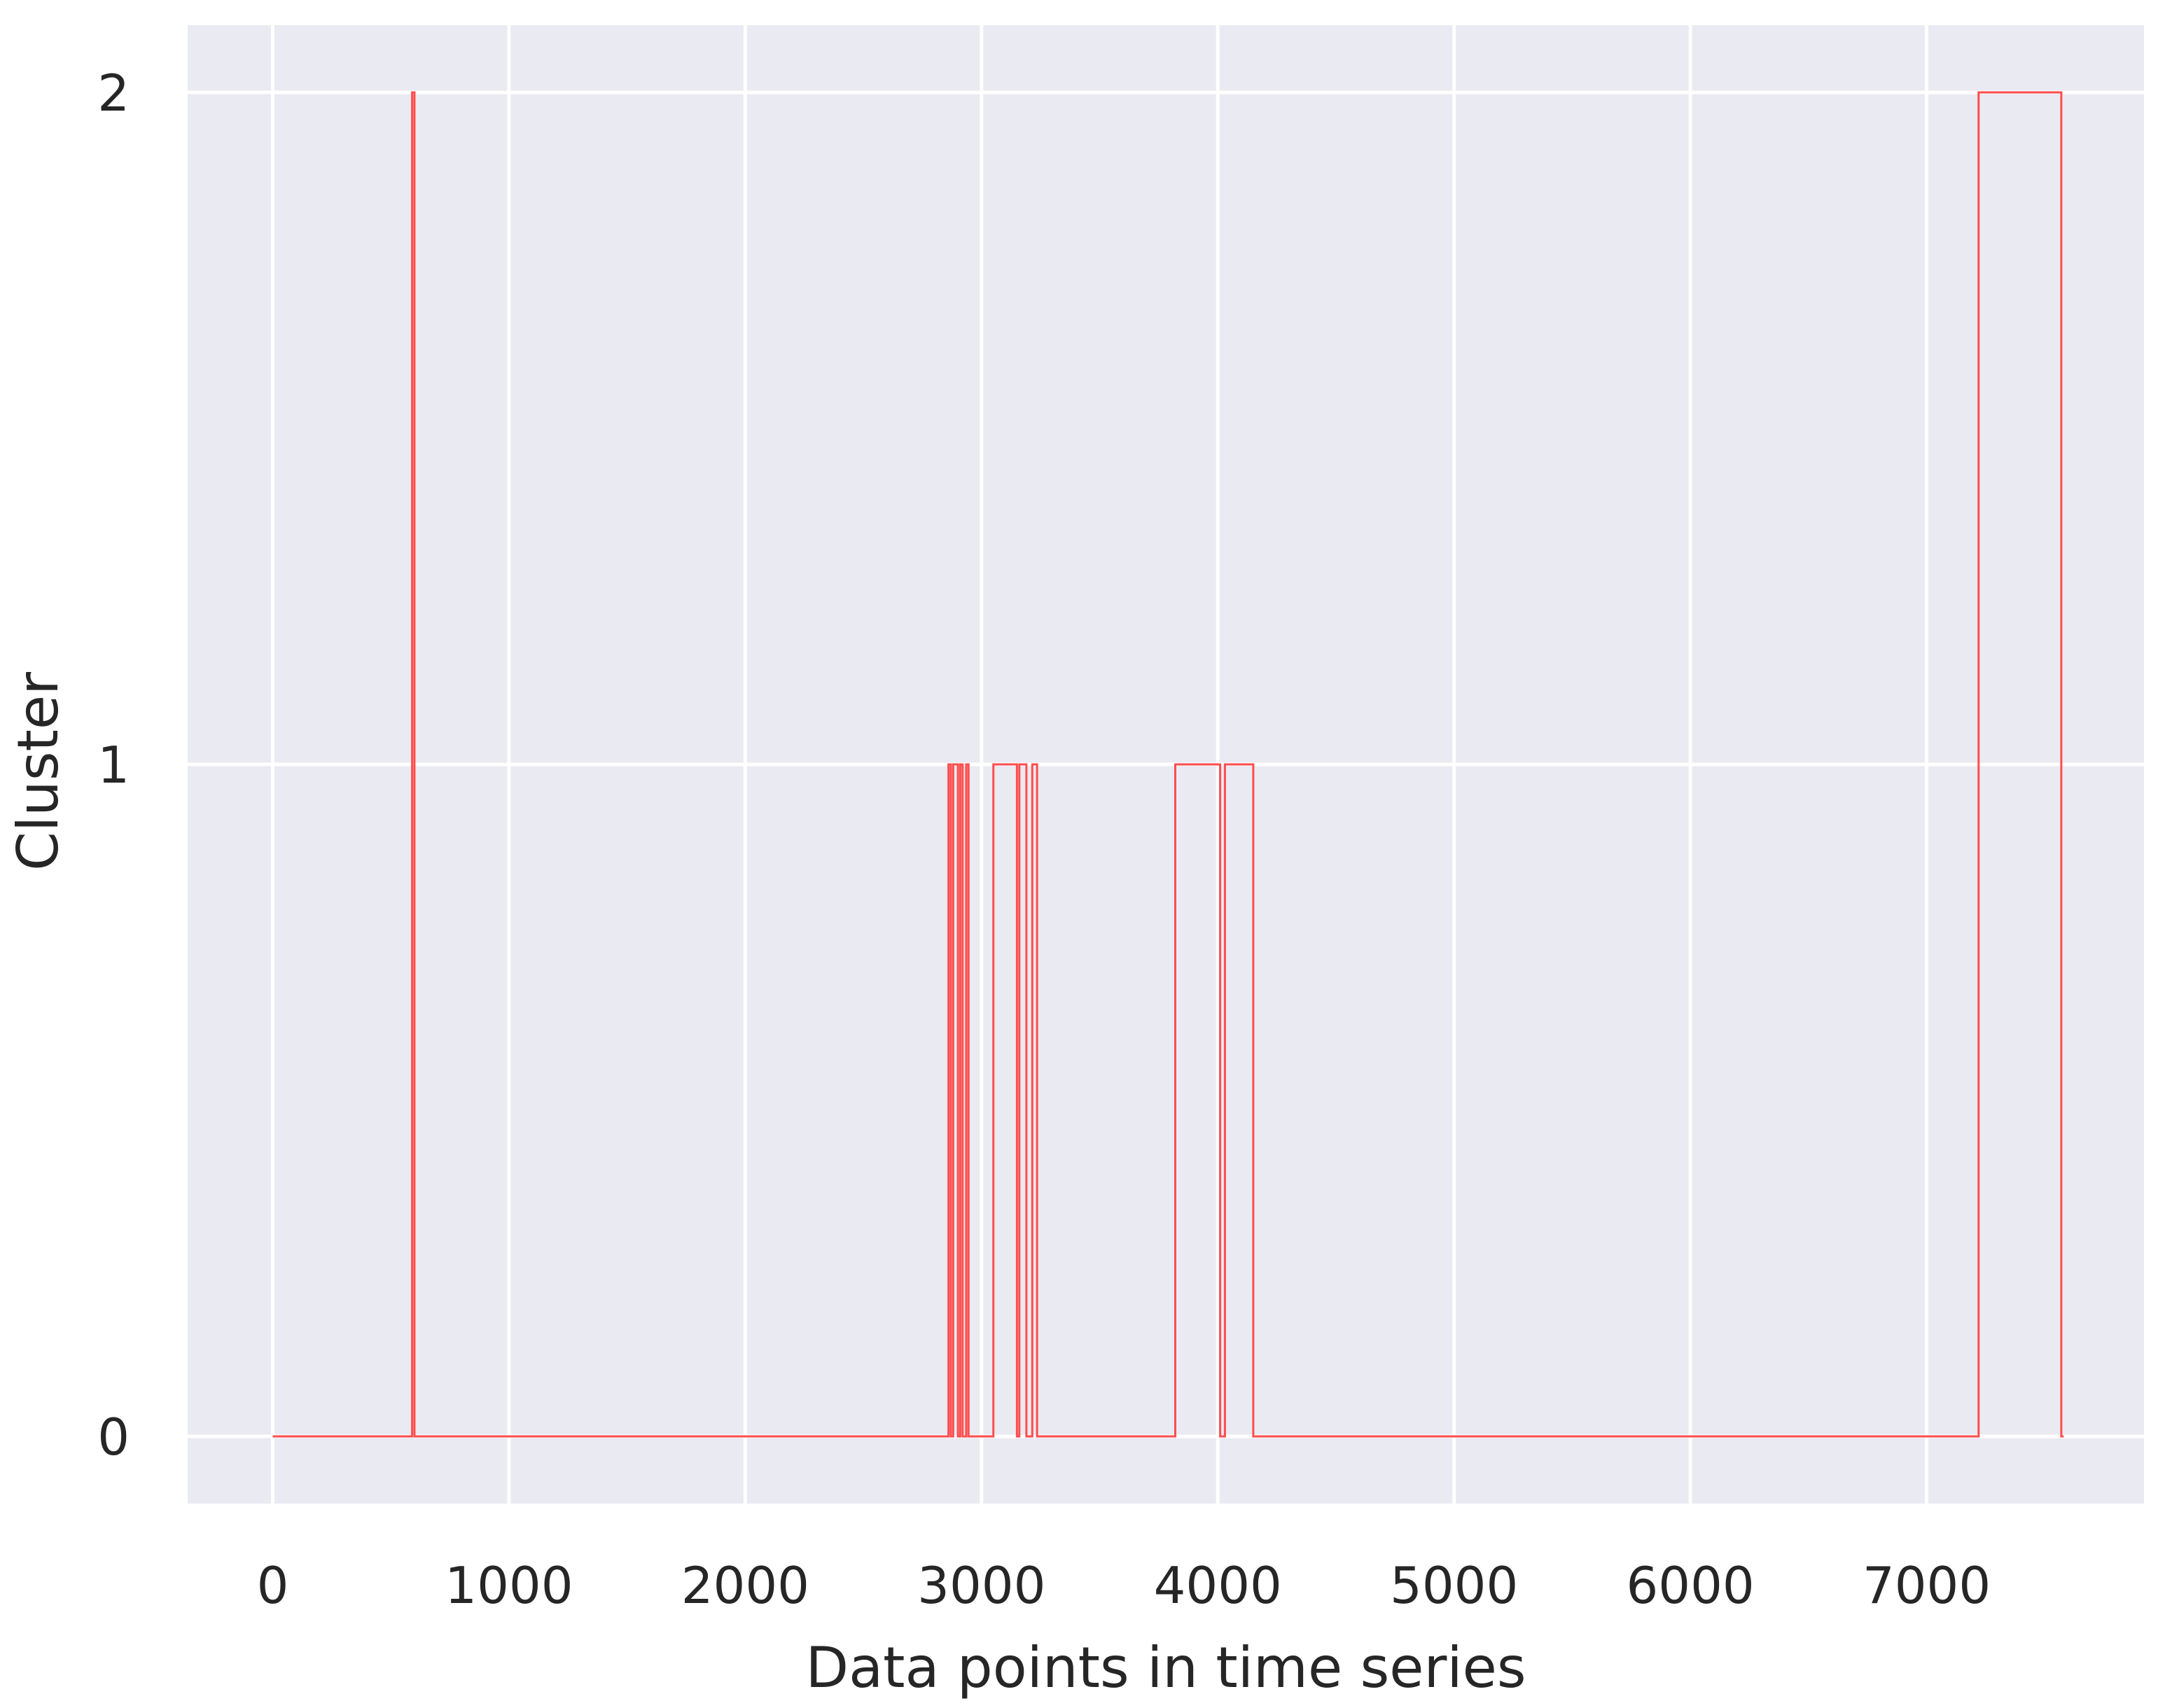 This screenshot has width=2179, height=1708. What do you see at coordinates (745, 1585) in the screenshot?
I see `x-tick-label: 2000` at bounding box center [745, 1585].